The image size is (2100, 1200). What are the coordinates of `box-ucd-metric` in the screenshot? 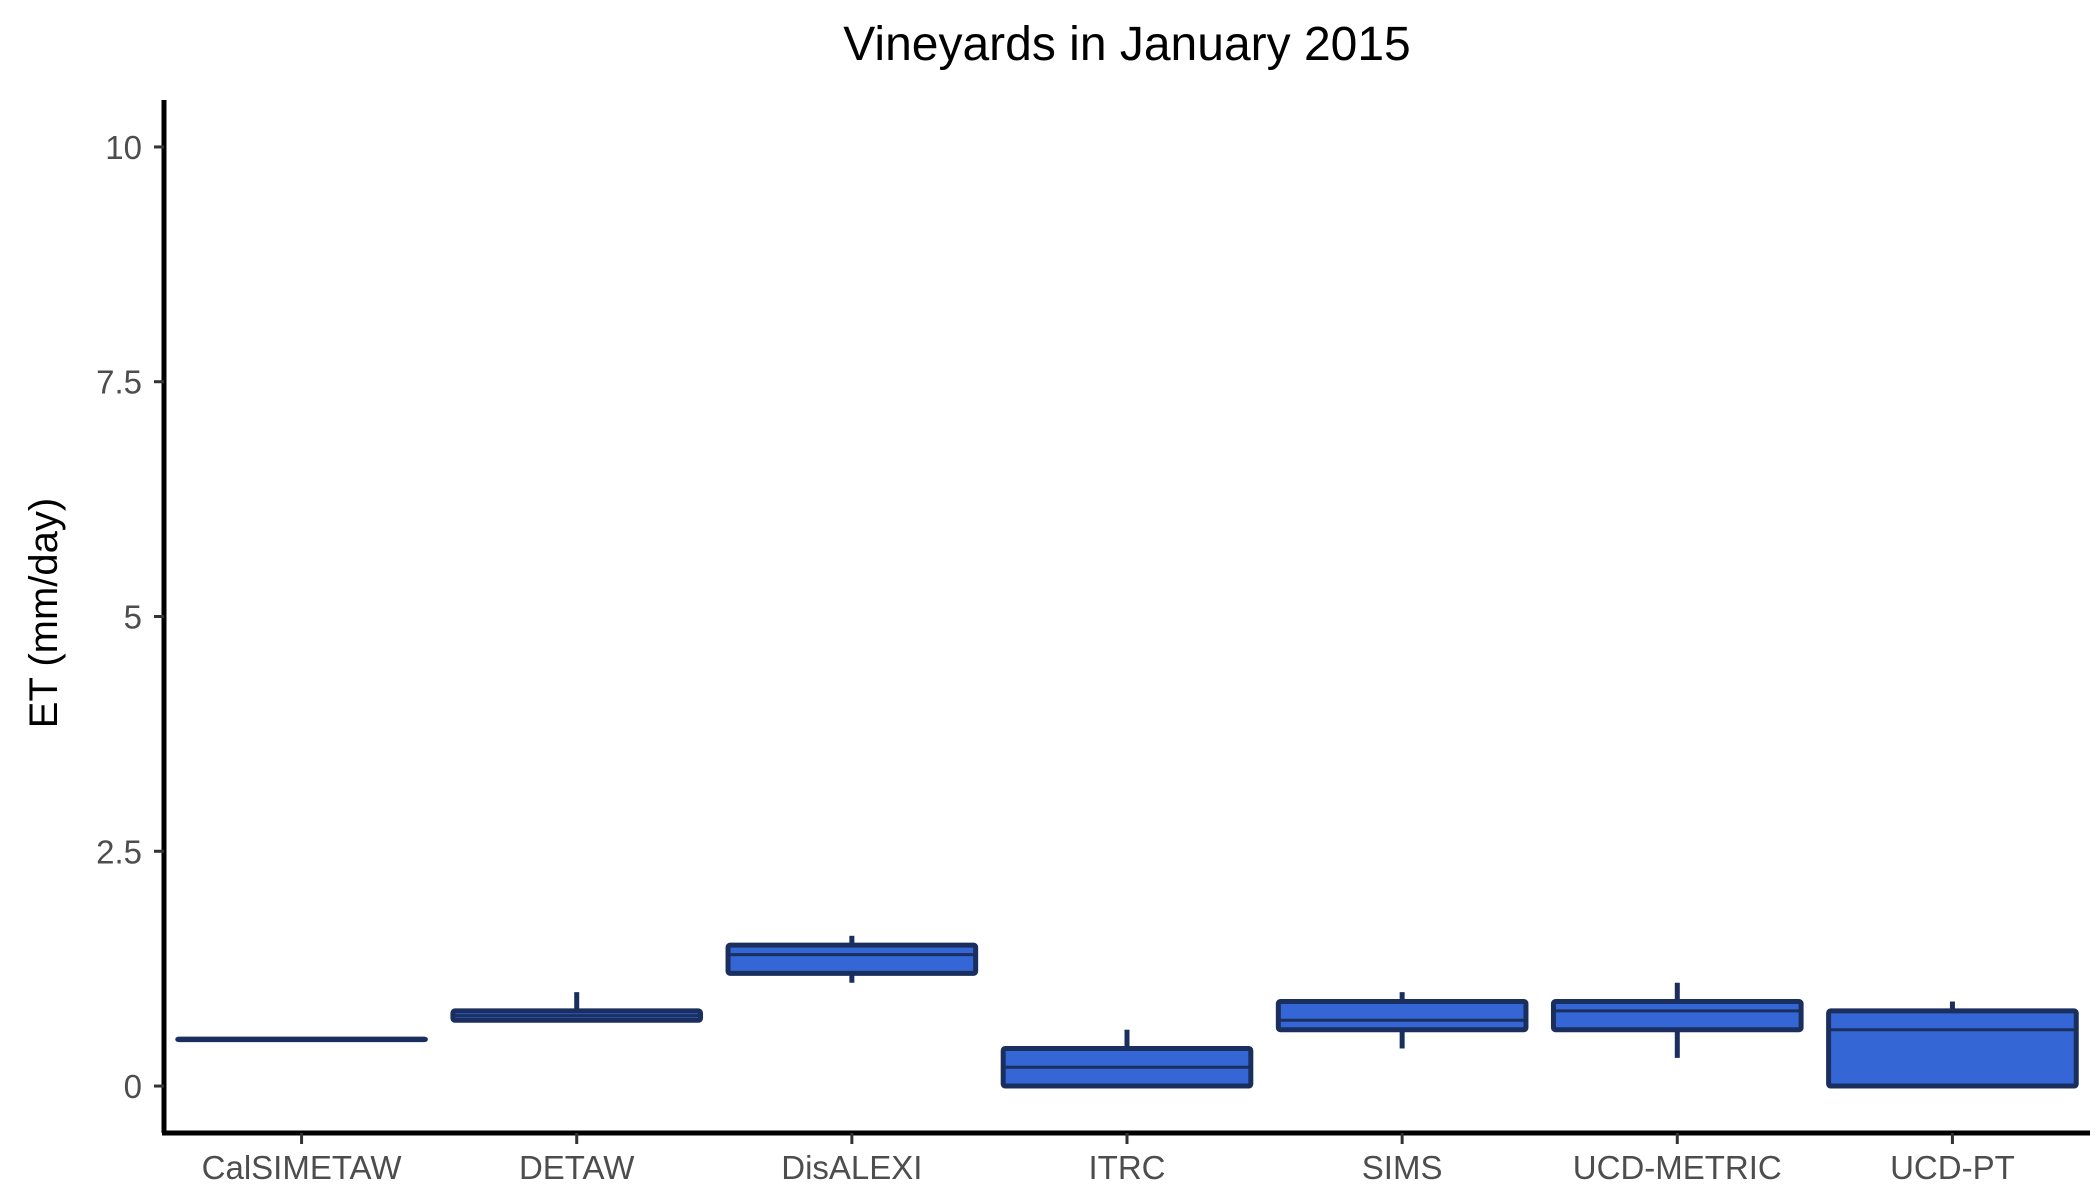 It's located at (1677, 1020).